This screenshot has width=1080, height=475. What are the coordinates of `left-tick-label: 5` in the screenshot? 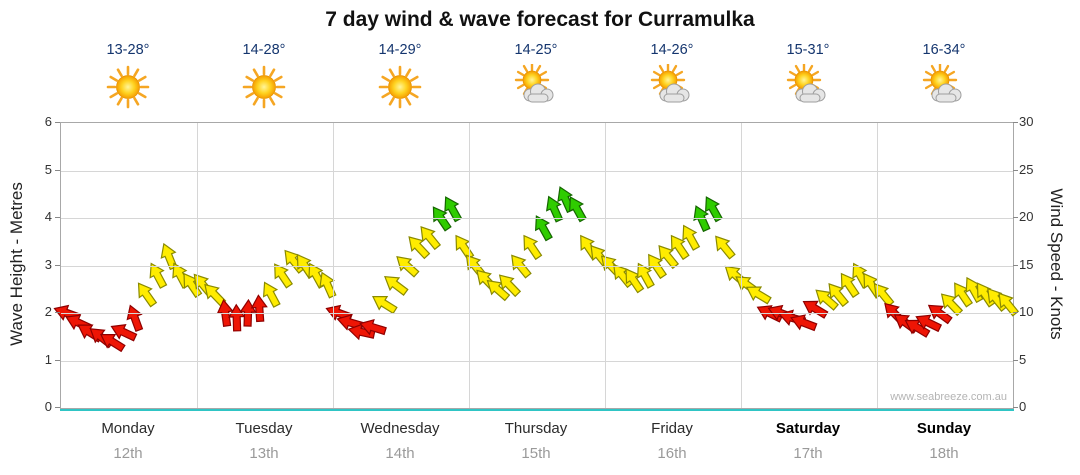 It's located at (48, 169).